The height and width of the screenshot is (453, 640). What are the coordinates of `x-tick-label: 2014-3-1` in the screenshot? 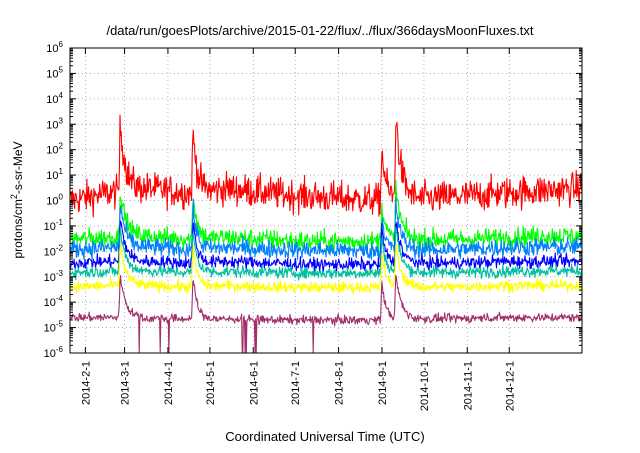 It's located at (126, 383).